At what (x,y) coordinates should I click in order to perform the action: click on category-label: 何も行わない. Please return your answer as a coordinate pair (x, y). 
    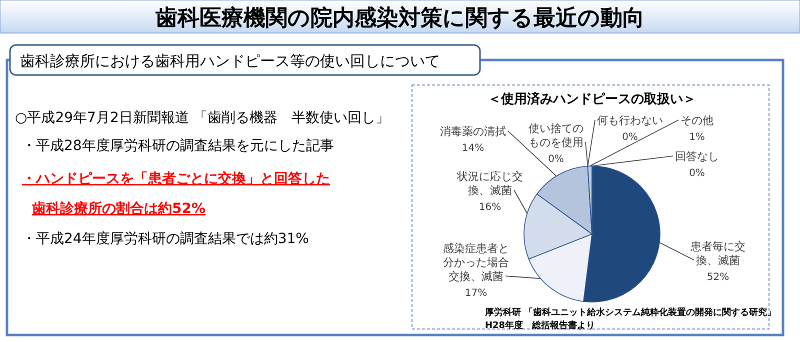
    Looking at the image, I should click on (630, 120).